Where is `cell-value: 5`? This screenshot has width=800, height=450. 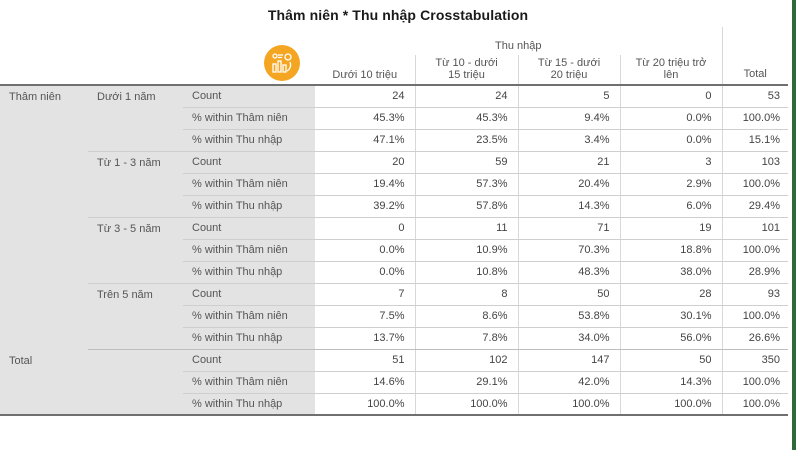
cell-value: 5 is located at coordinates (568, 96).